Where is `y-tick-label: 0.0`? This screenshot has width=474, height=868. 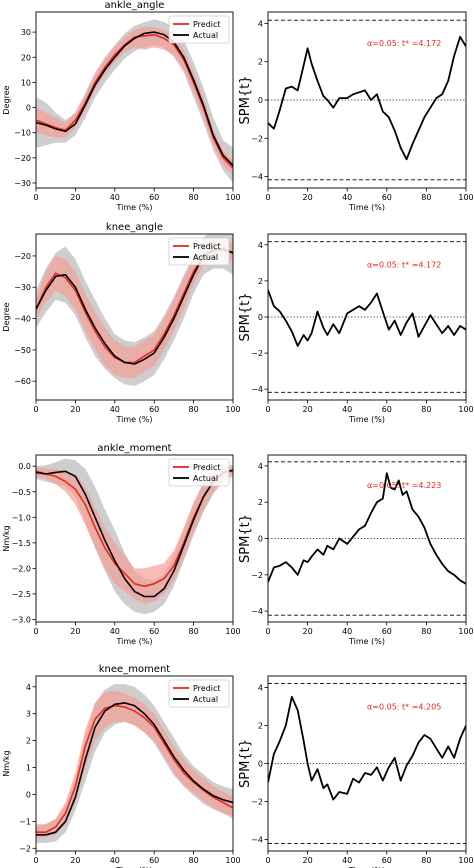 y-tick-label: 0.0 is located at coordinates (24, 466).